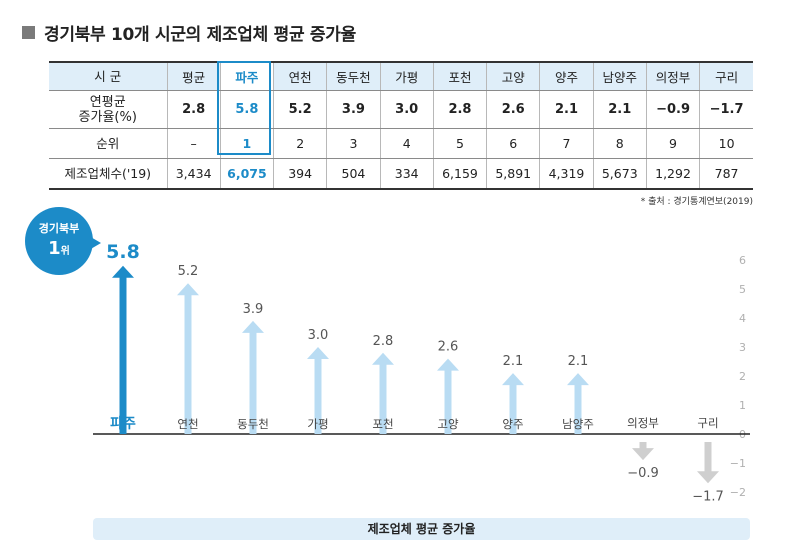 The image size is (787, 551). What do you see at coordinates (448, 424) in the screenshot?
I see `category-label: 고양` at bounding box center [448, 424].